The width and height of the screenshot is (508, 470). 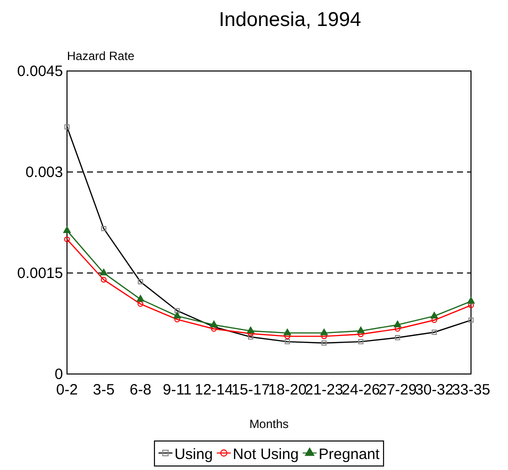 I want to click on y-tick-label: 0, so click(x=58, y=374).